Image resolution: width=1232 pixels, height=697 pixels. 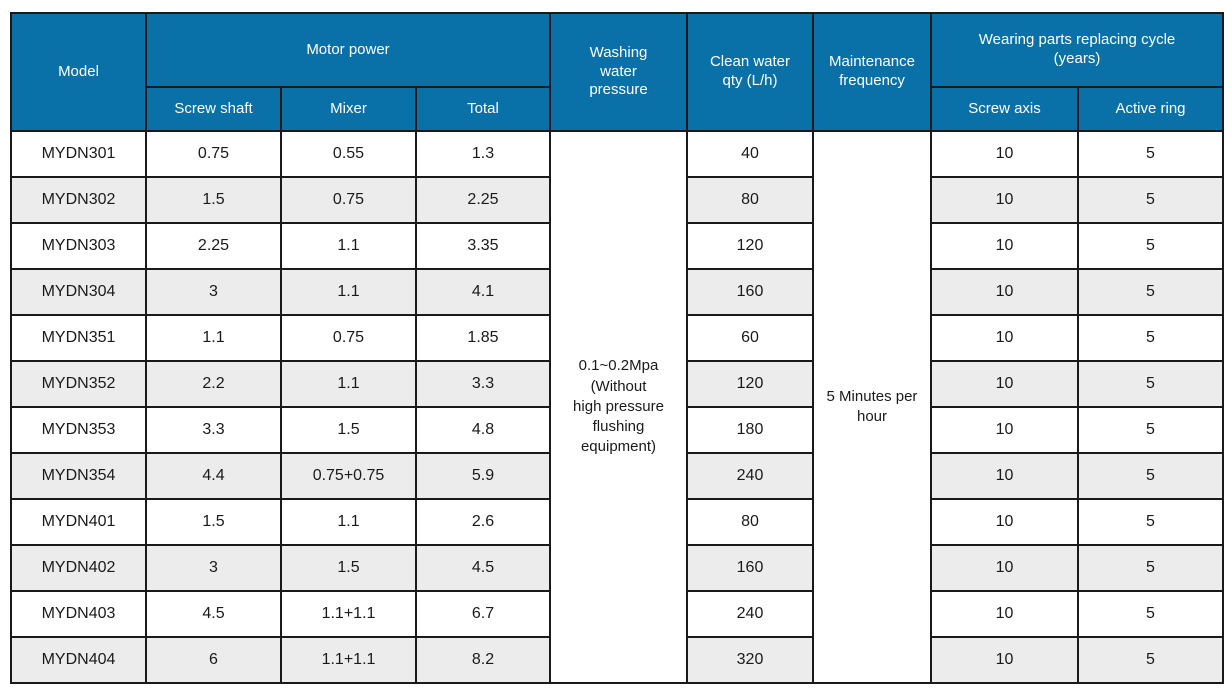 What do you see at coordinates (213, 476) in the screenshot?
I see `screw-shaft-cell: 4.4` at bounding box center [213, 476].